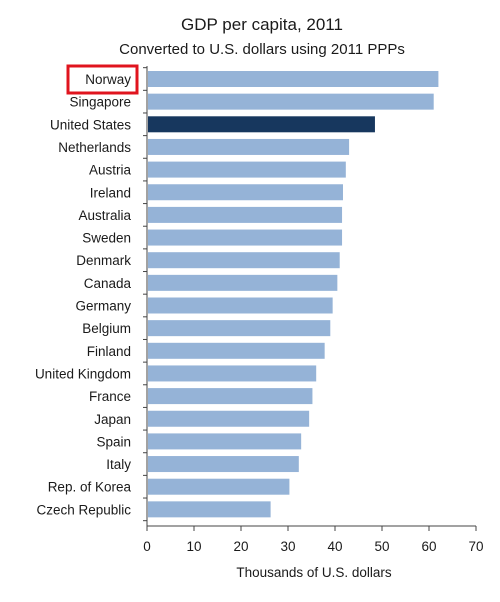  Describe the element at coordinates (108, 79) in the screenshot. I see `category-label-norway: Norway` at that location.